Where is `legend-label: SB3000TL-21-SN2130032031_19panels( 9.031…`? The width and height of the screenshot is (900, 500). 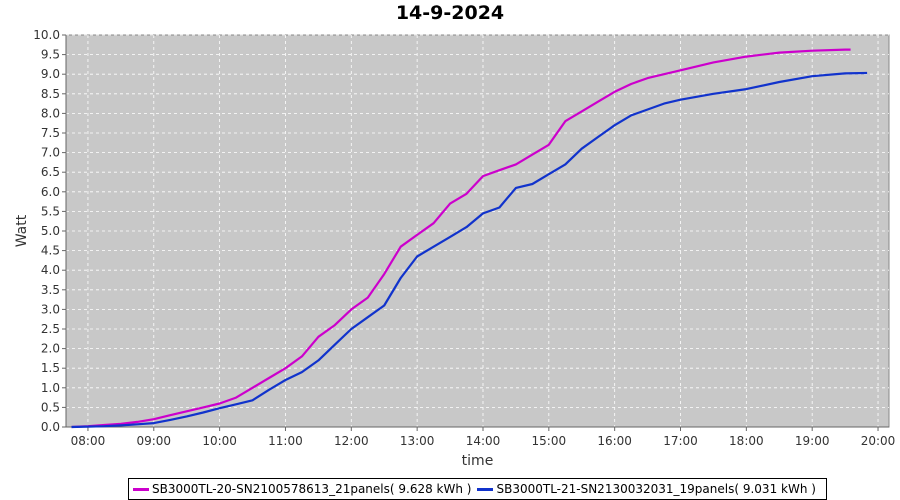 legend-label: SB3000TL-21-SN2130032031_19panels( 9.031… is located at coordinates (656, 489).